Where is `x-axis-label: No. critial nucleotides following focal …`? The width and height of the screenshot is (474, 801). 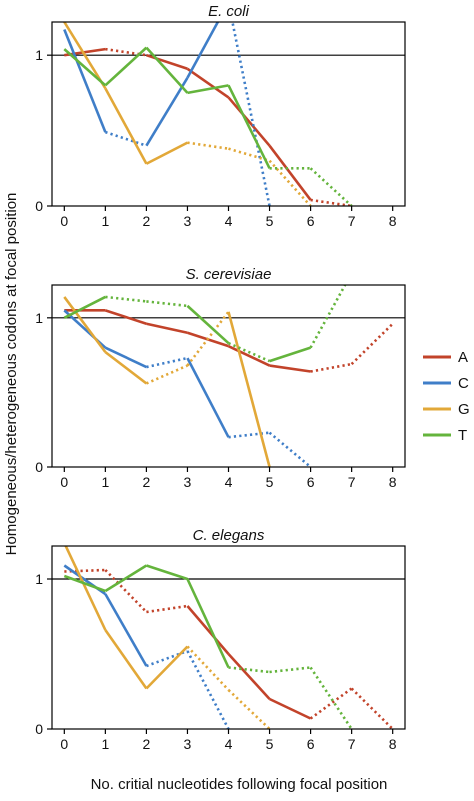 x-axis-label: No. critial nucleotides following focal … is located at coordinates (239, 784).